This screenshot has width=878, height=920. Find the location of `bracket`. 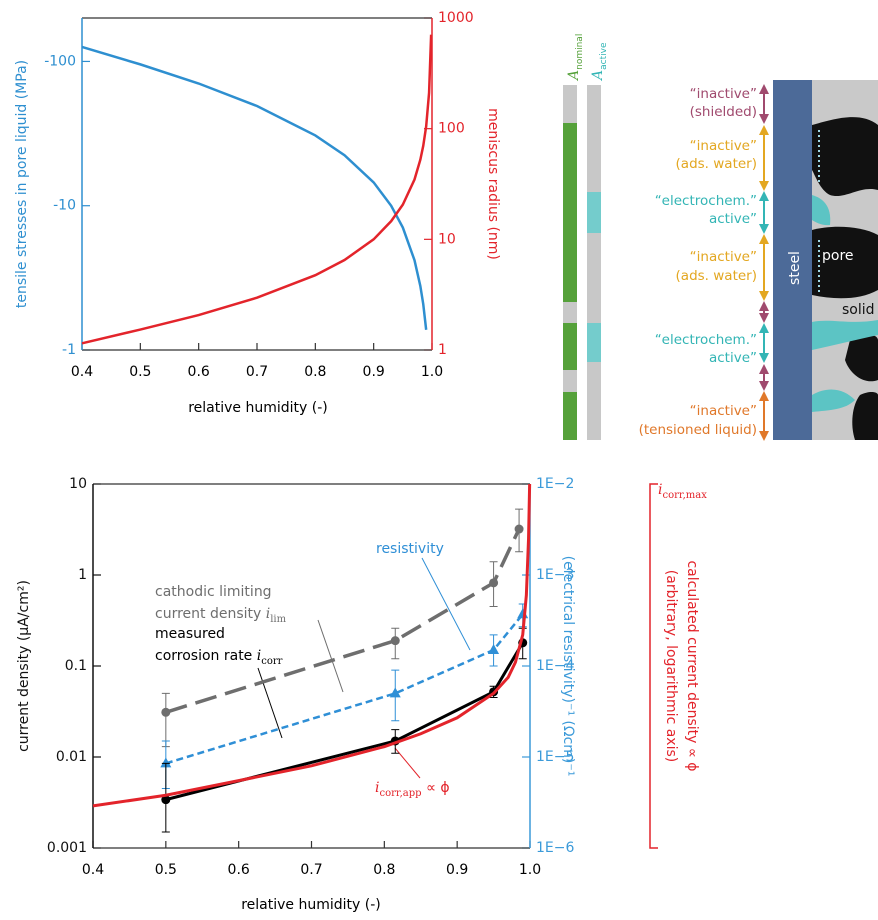

bracket is located at coordinates (653, 666).